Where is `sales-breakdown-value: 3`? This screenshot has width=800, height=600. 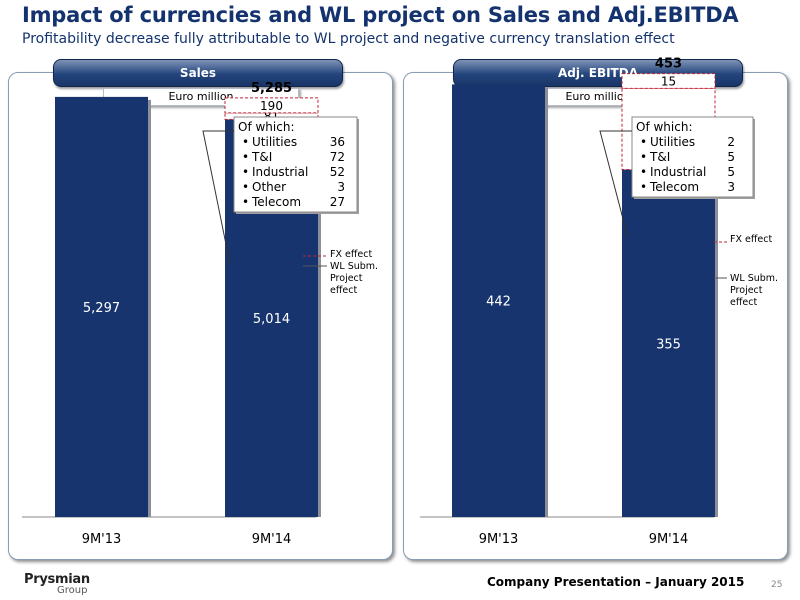
sales-breakdown-value: 3 is located at coordinates (341, 187).